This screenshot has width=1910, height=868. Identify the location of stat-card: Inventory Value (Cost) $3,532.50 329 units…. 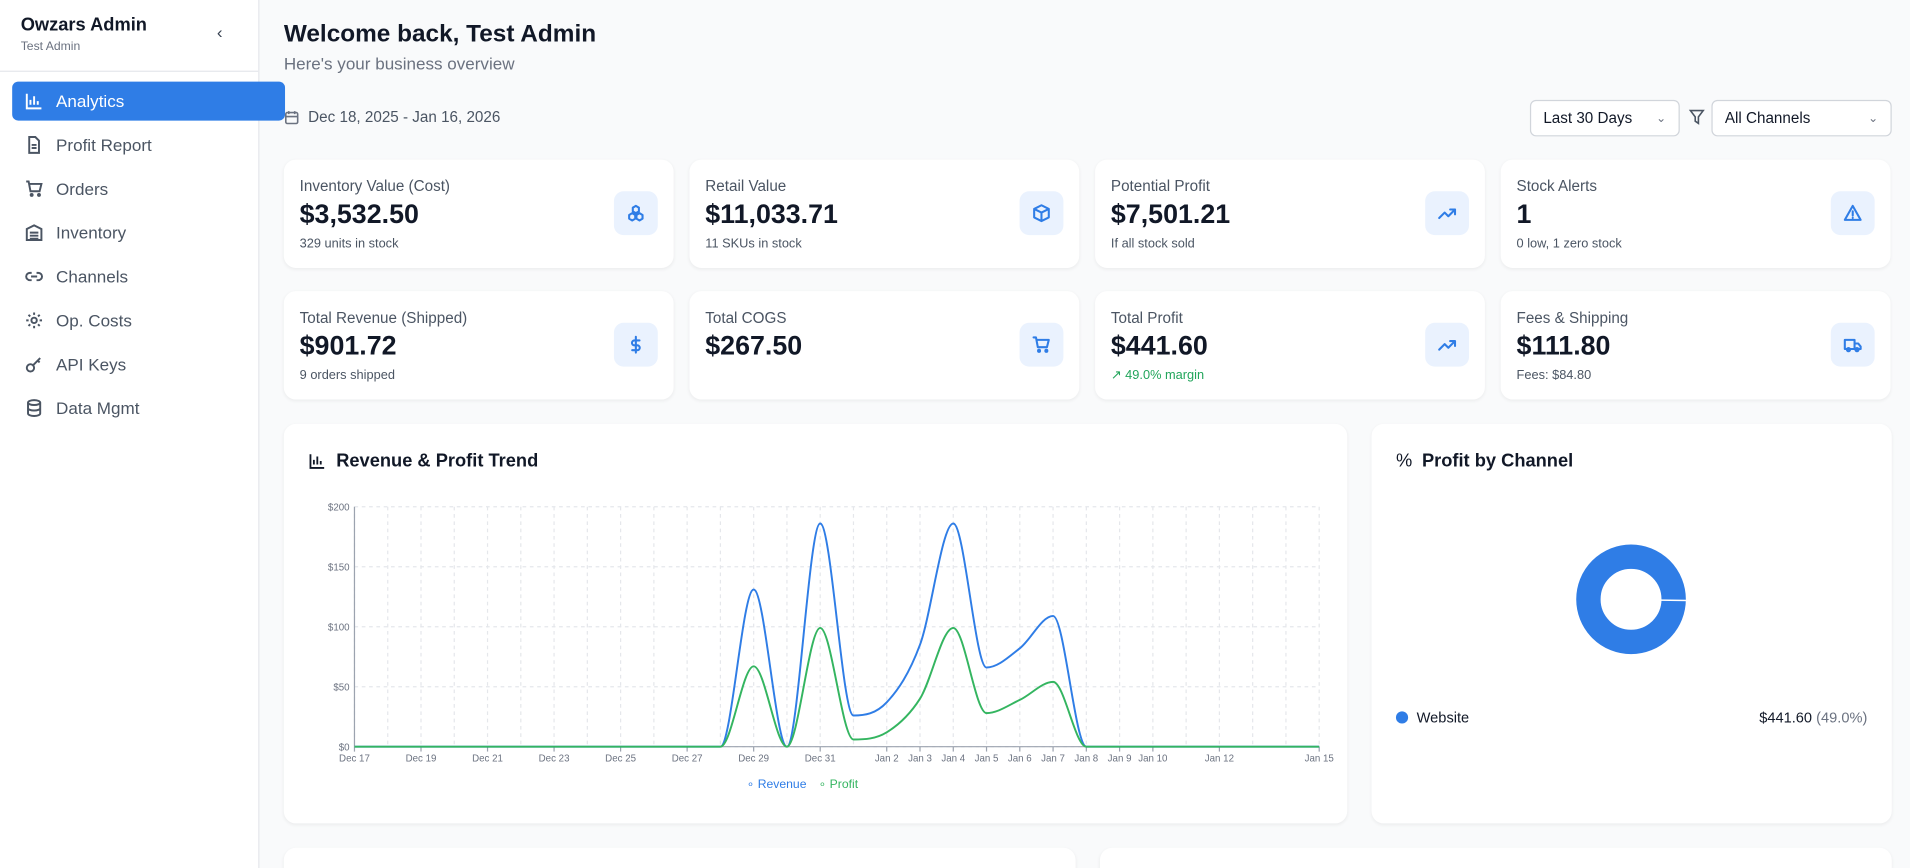
(478, 213).